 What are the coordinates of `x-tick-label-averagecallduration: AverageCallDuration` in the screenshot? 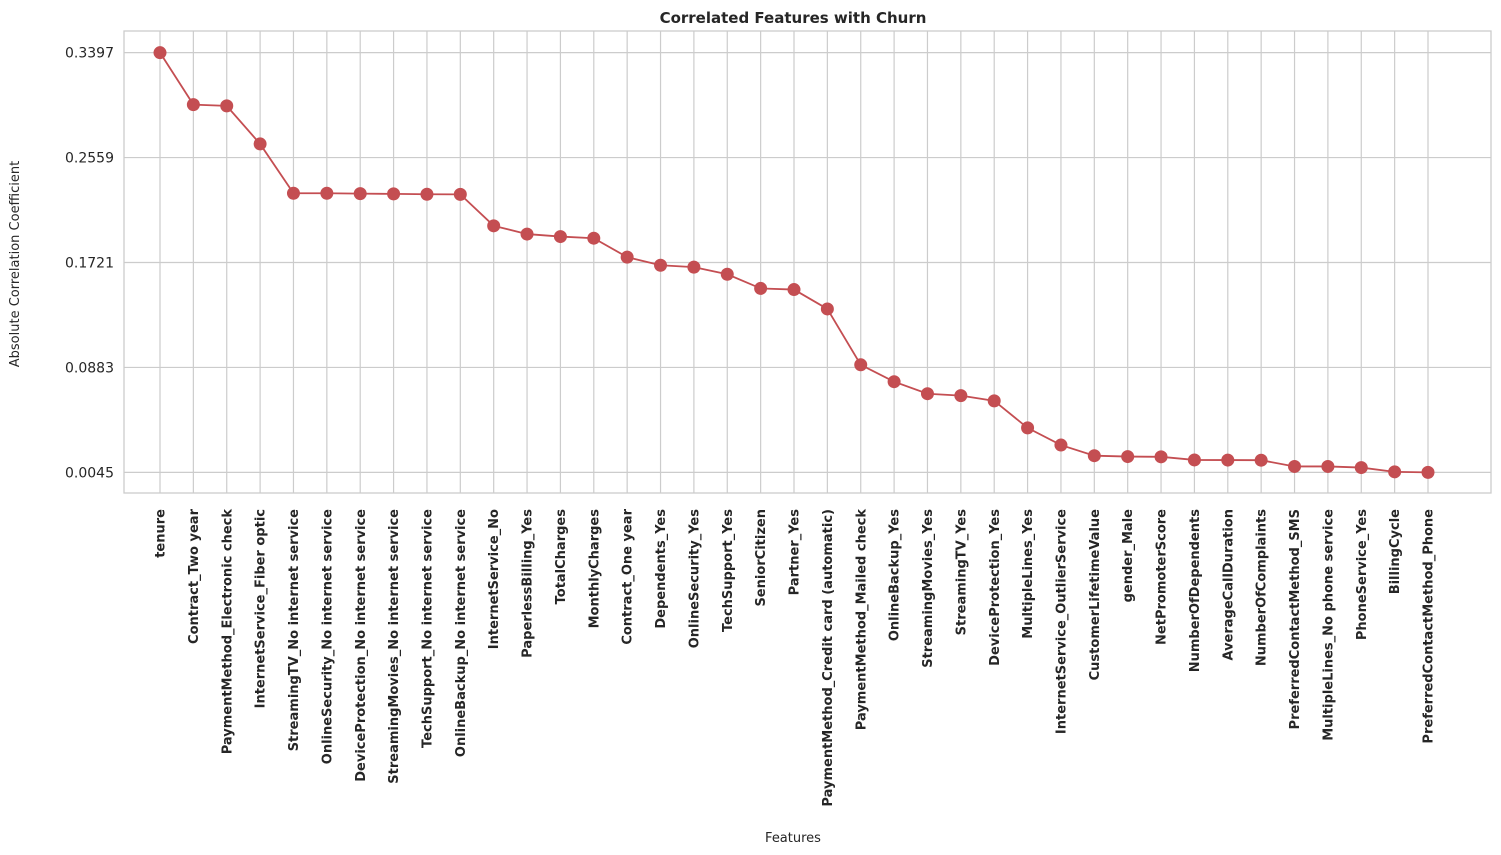 It's located at (1228, 585).